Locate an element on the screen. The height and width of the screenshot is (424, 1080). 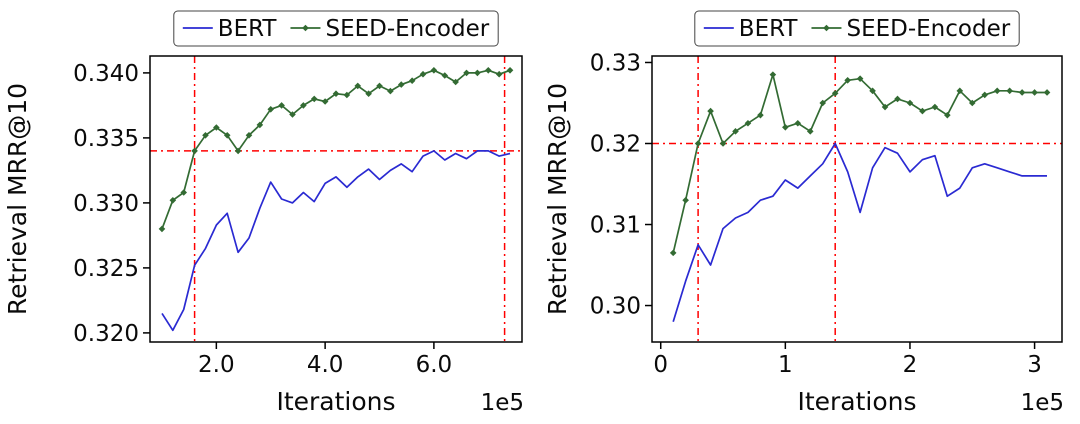
x-tick-label: 2.0 is located at coordinates (216, 365).